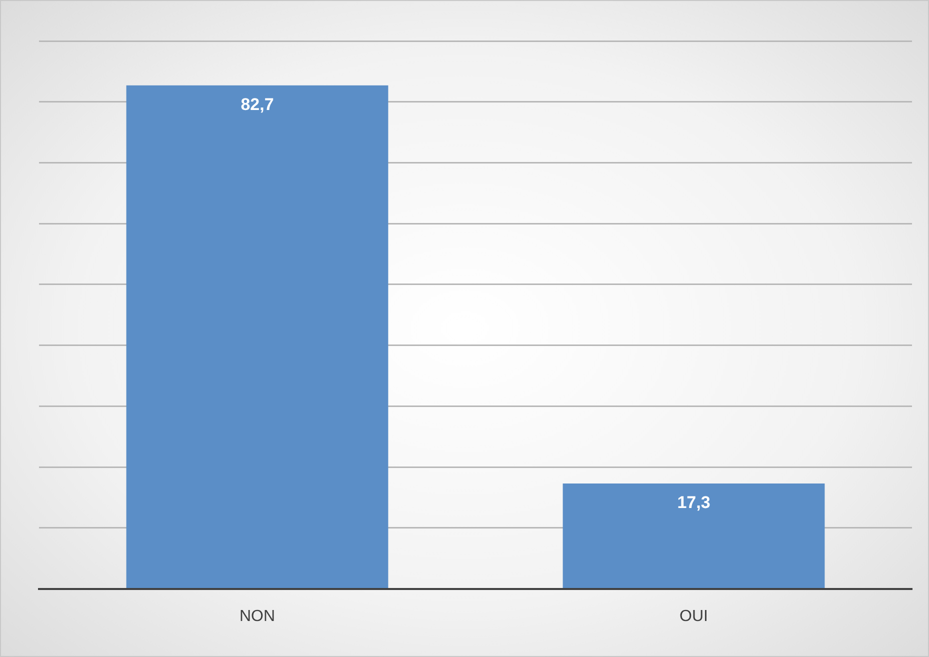 This screenshot has width=929, height=657. Describe the element at coordinates (694, 616) in the screenshot. I see `x-tick-label: OUI` at that location.